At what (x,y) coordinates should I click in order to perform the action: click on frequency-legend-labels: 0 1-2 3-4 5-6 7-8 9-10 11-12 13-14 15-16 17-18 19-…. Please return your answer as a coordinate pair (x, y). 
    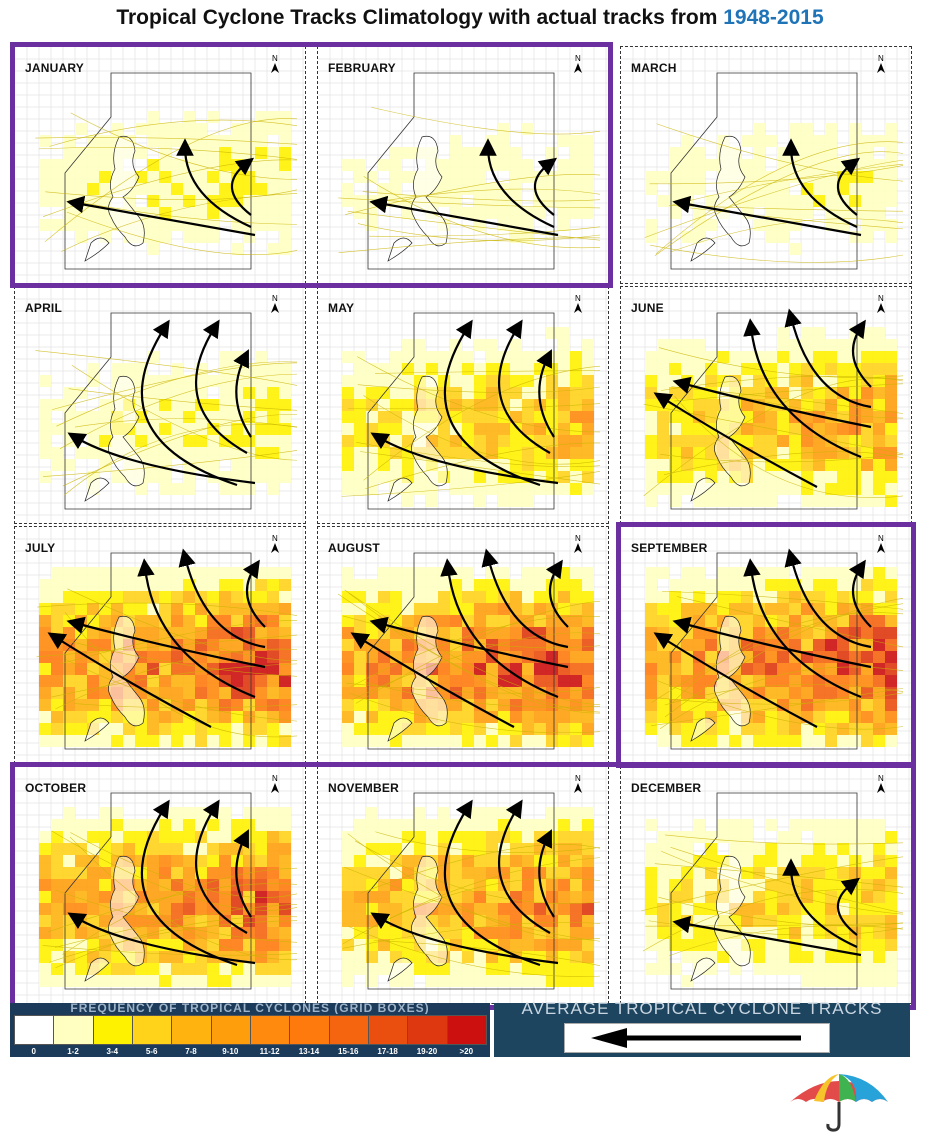
    Looking at the image, I should click on (250, 1052).